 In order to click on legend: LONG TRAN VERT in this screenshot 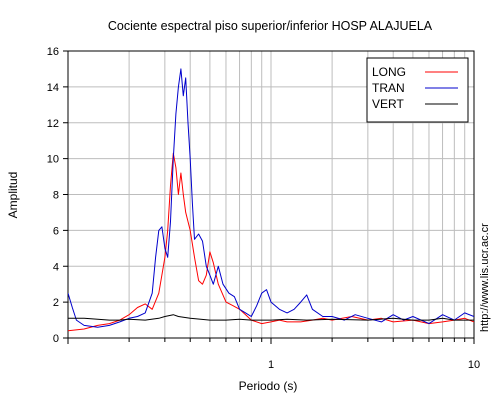, I will do `click(417, 90)`.